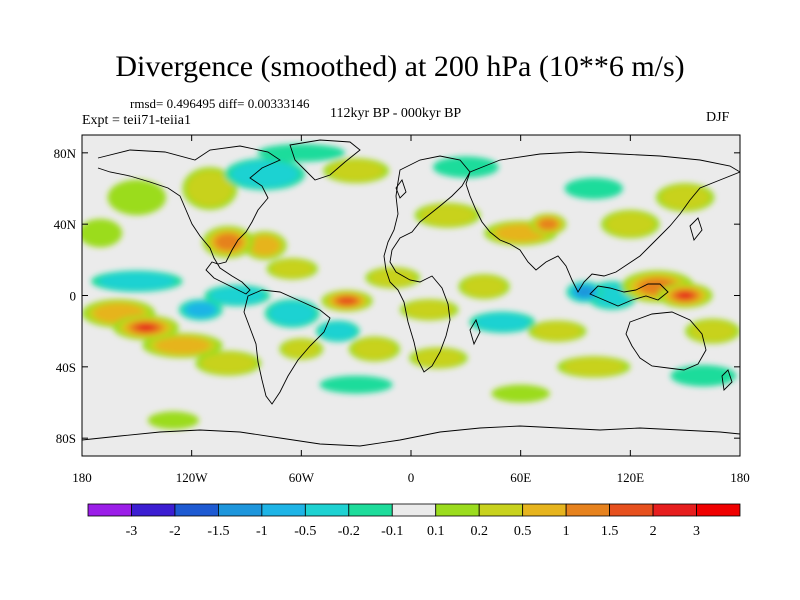 The height and width of the screenshot is (600, 800). Describe the element at coordinates (475, 332) in the screenshot. I see `coastline-madagascar` at that location.